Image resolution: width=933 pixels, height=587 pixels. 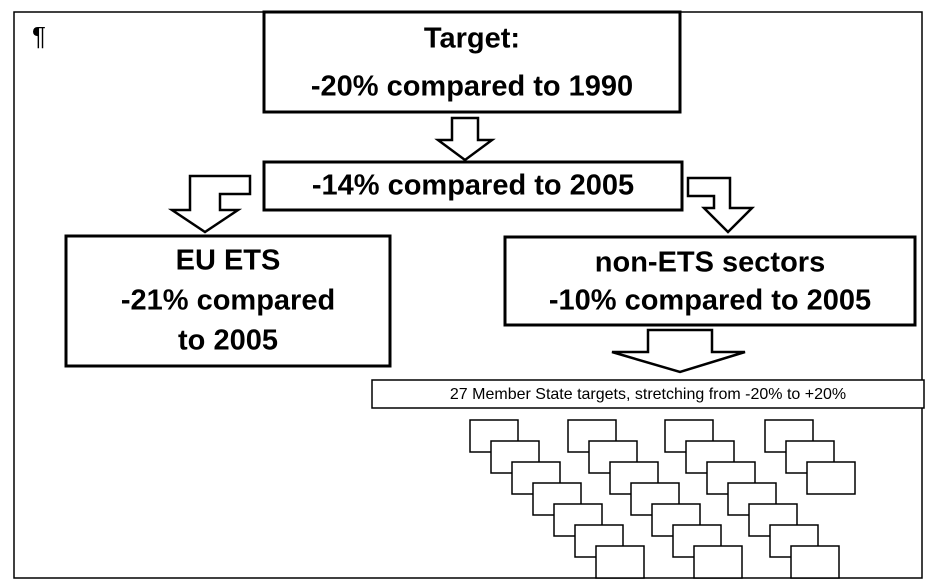 I want to click on member-states-box, so click(x=648, y=394).